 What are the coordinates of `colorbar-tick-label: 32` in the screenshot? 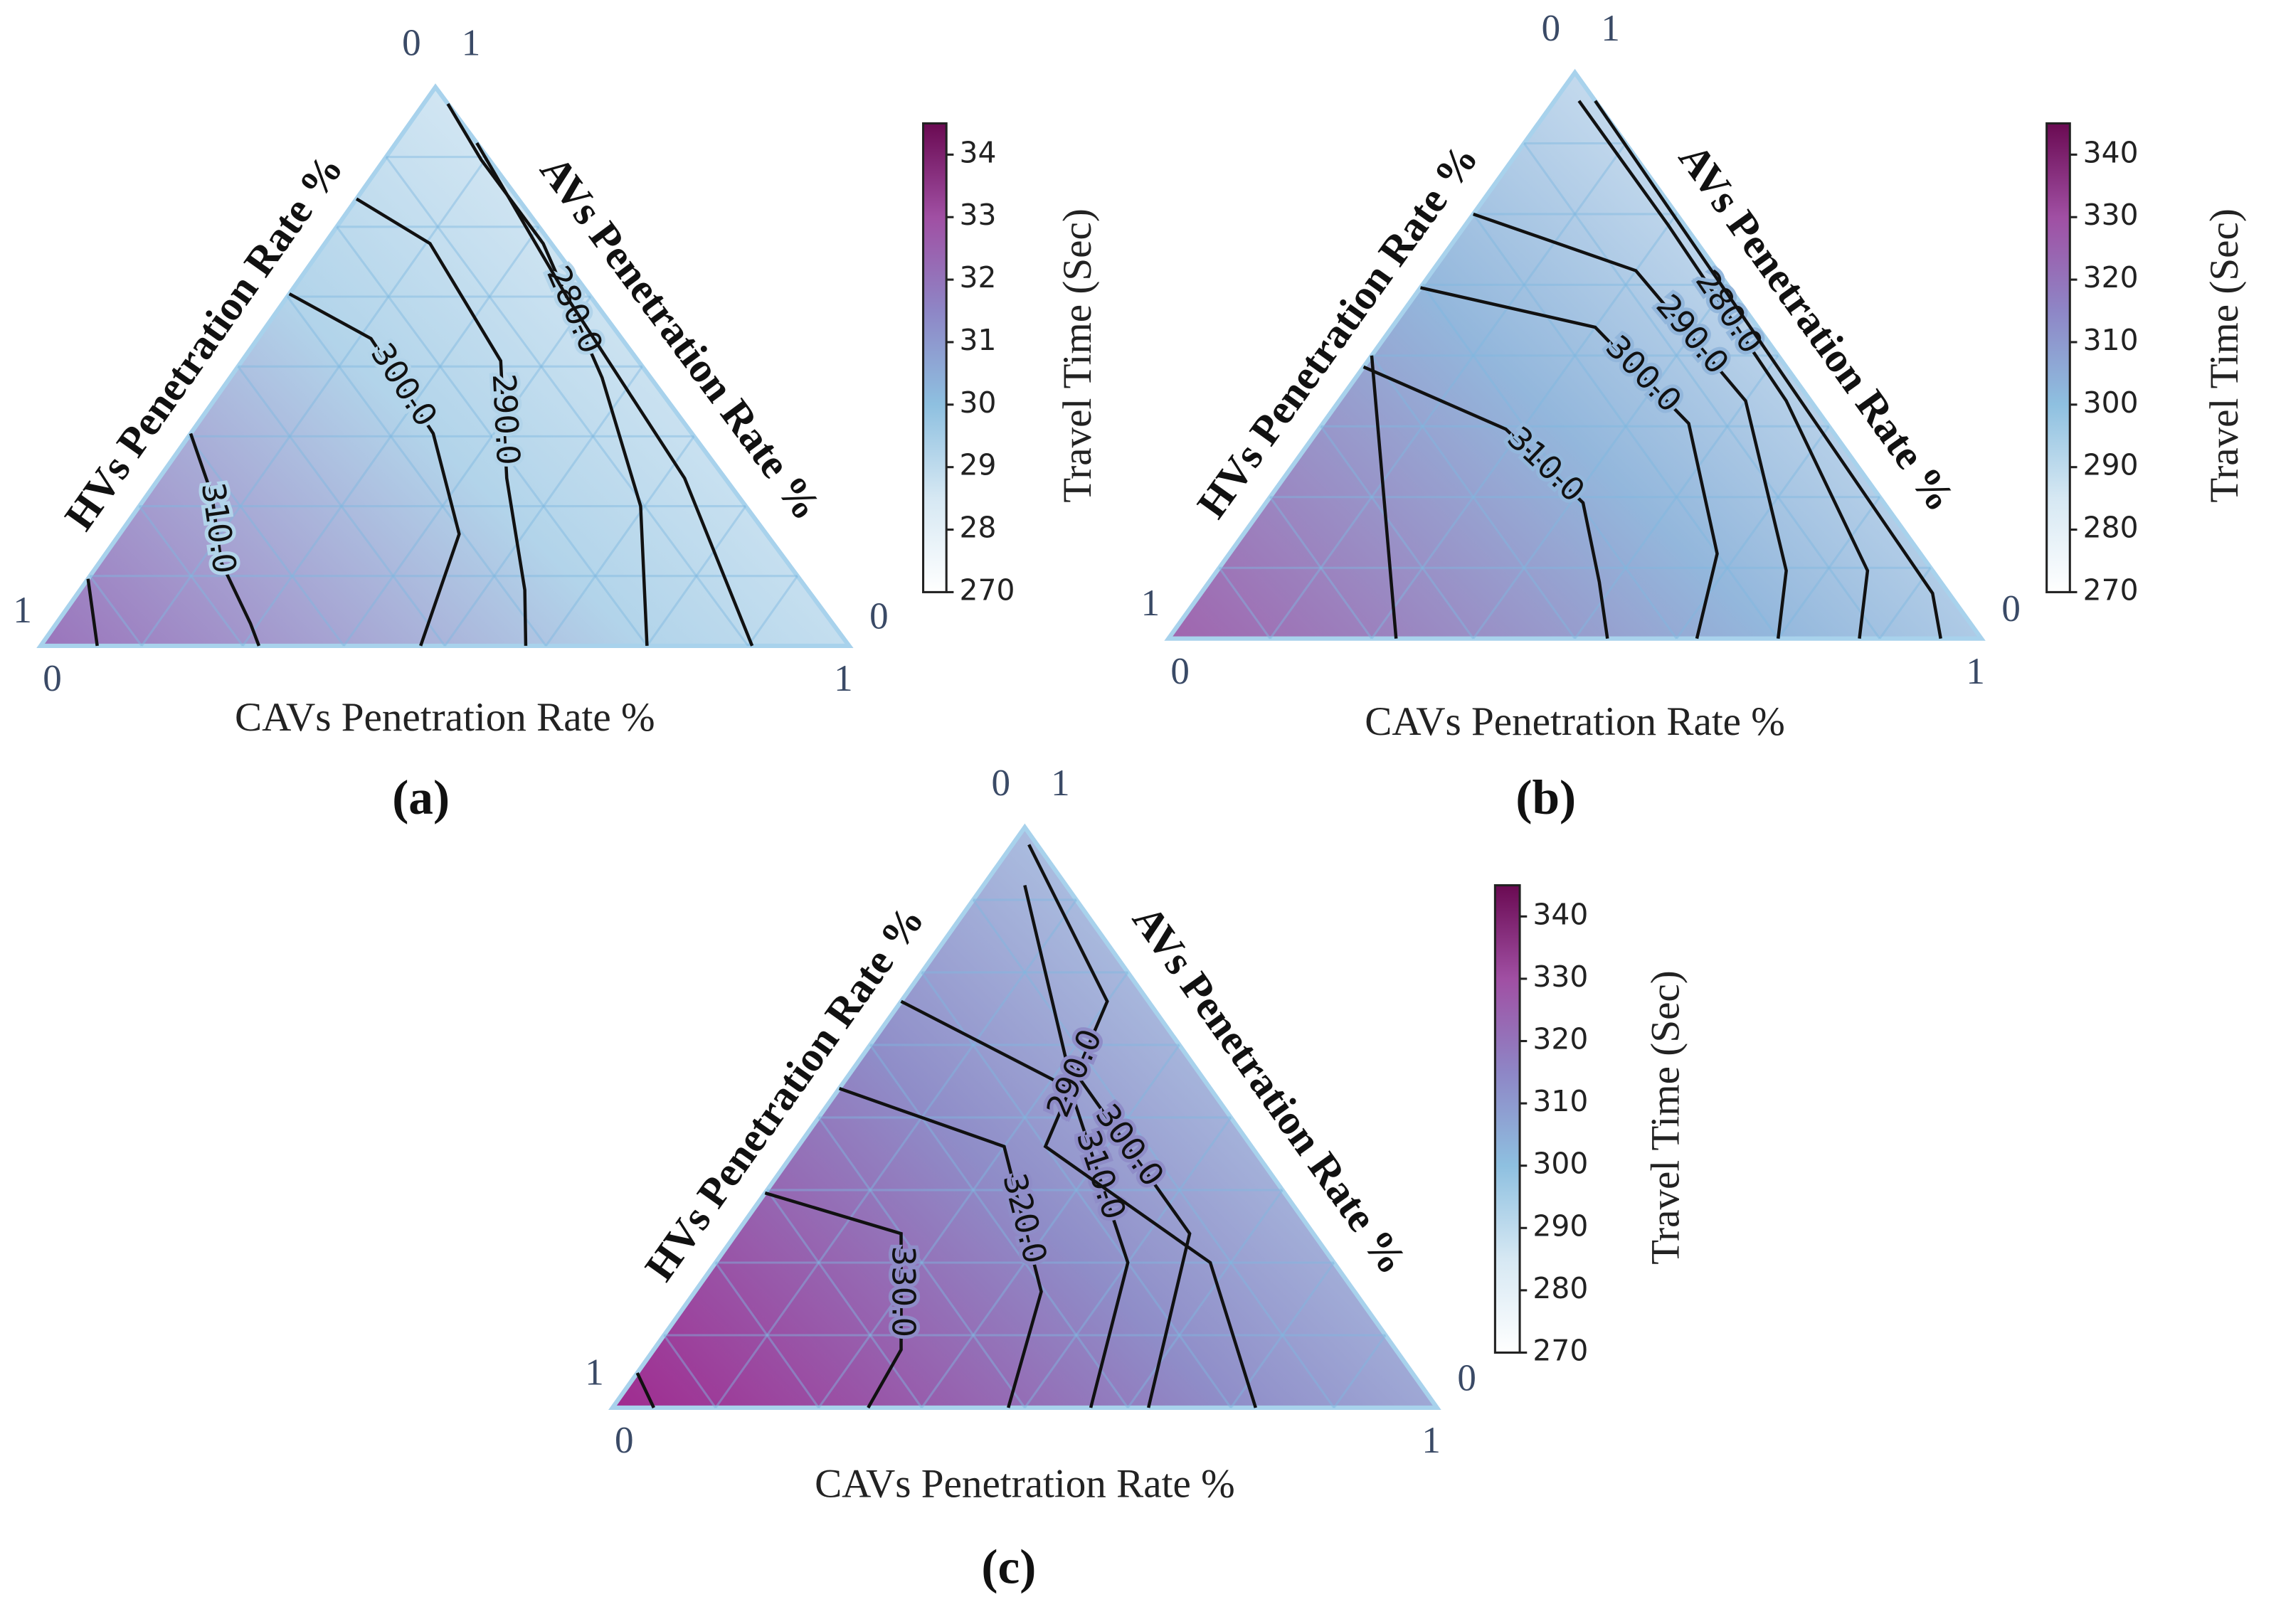 It's located at (978, 277).